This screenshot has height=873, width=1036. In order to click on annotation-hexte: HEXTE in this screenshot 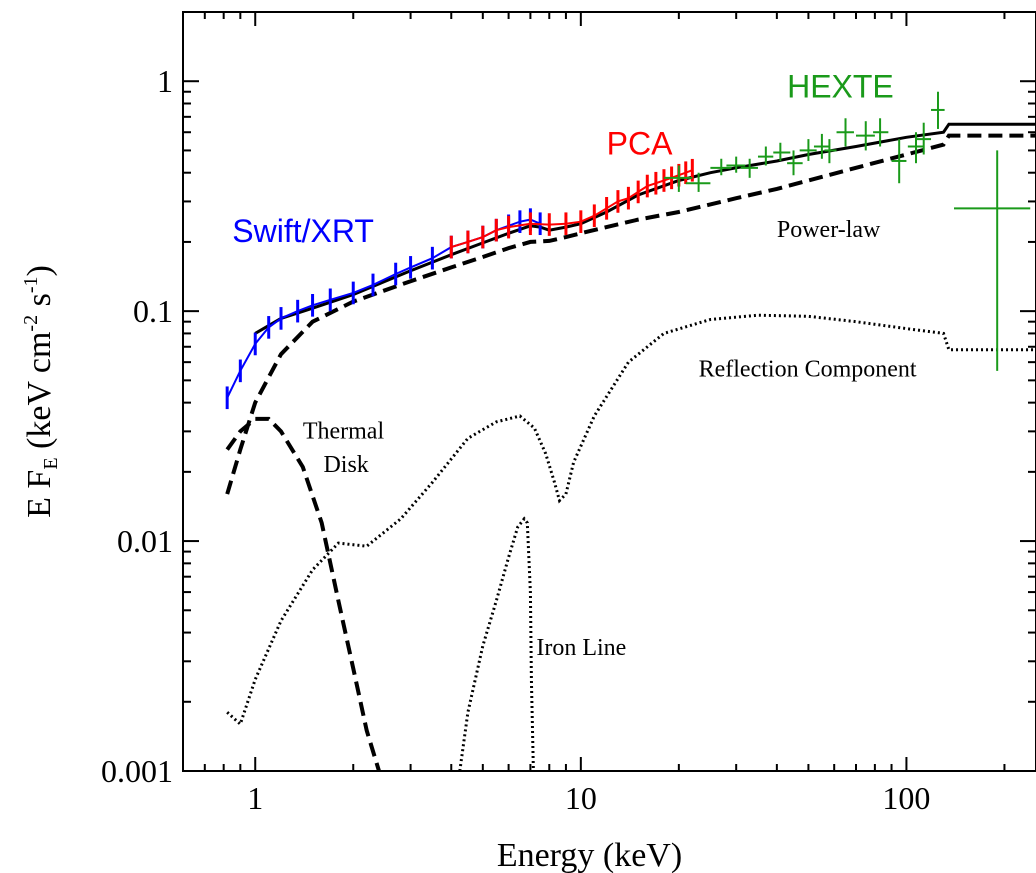, I will do `click(840, 86)`.